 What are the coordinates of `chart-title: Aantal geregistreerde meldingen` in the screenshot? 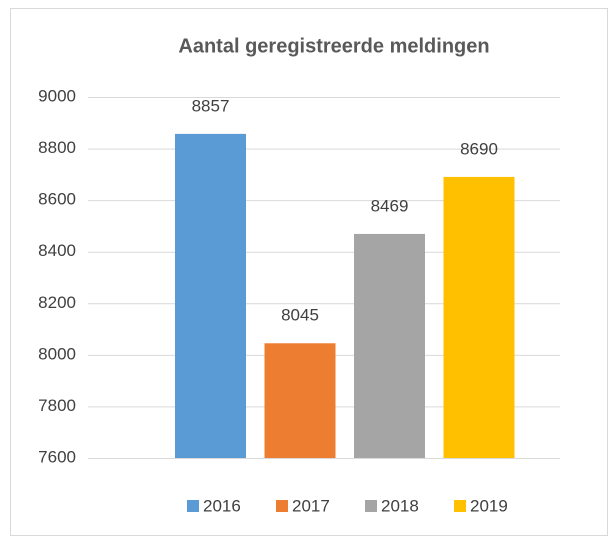 It's located at (333, 46).